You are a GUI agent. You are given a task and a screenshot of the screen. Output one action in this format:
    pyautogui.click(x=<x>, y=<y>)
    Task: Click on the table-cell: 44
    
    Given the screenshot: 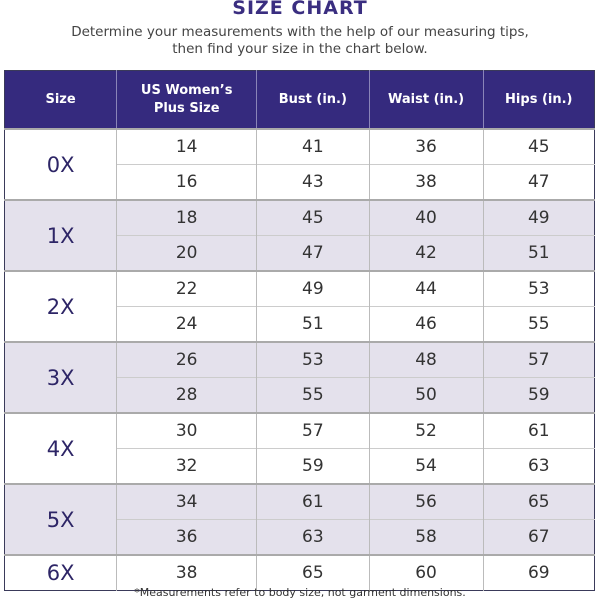 What is the action you would take?
    pyautogui.click(x=426, y=288)
    